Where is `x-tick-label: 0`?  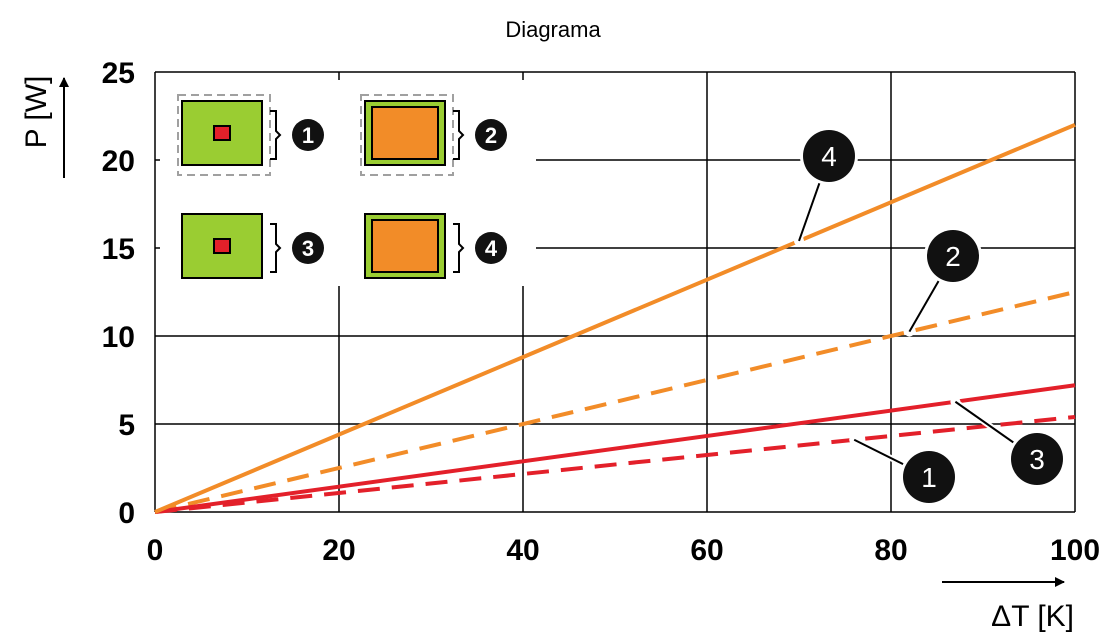 x-tick-label: 0 is located at coordinates (155, 550).